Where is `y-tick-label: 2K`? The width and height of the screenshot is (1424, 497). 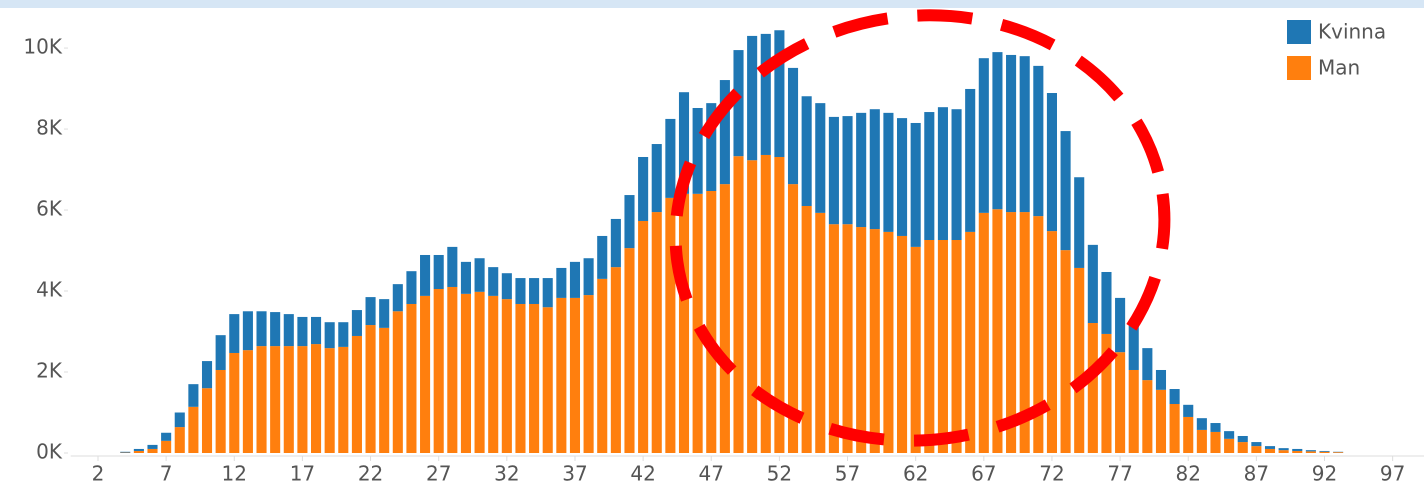 y-tick-label: 2K is located at coordinates (49, 371).